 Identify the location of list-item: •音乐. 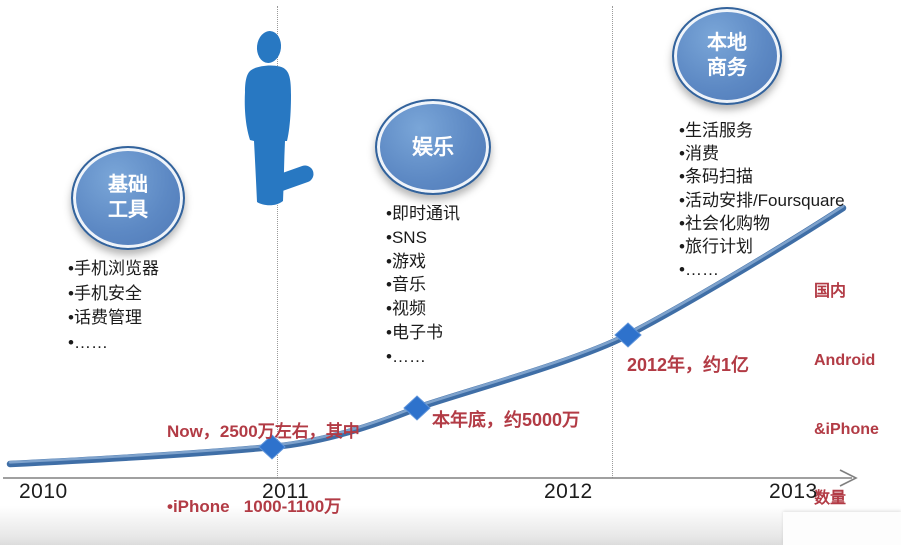
(406, 285).